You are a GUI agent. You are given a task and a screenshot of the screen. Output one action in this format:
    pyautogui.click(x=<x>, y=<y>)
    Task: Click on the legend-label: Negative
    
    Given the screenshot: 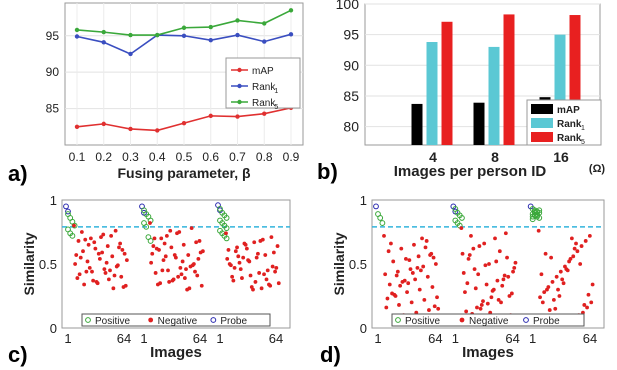 What is the action you would take?
    pyautogui.click(x=178, y=321)
    